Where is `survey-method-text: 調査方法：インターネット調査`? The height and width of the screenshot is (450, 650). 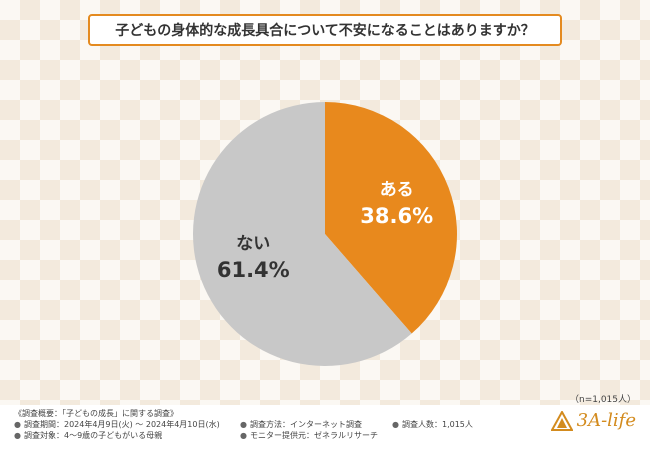 survey-method-text: 調査方法：インターネット調査 is located at coordinates (305, 424).